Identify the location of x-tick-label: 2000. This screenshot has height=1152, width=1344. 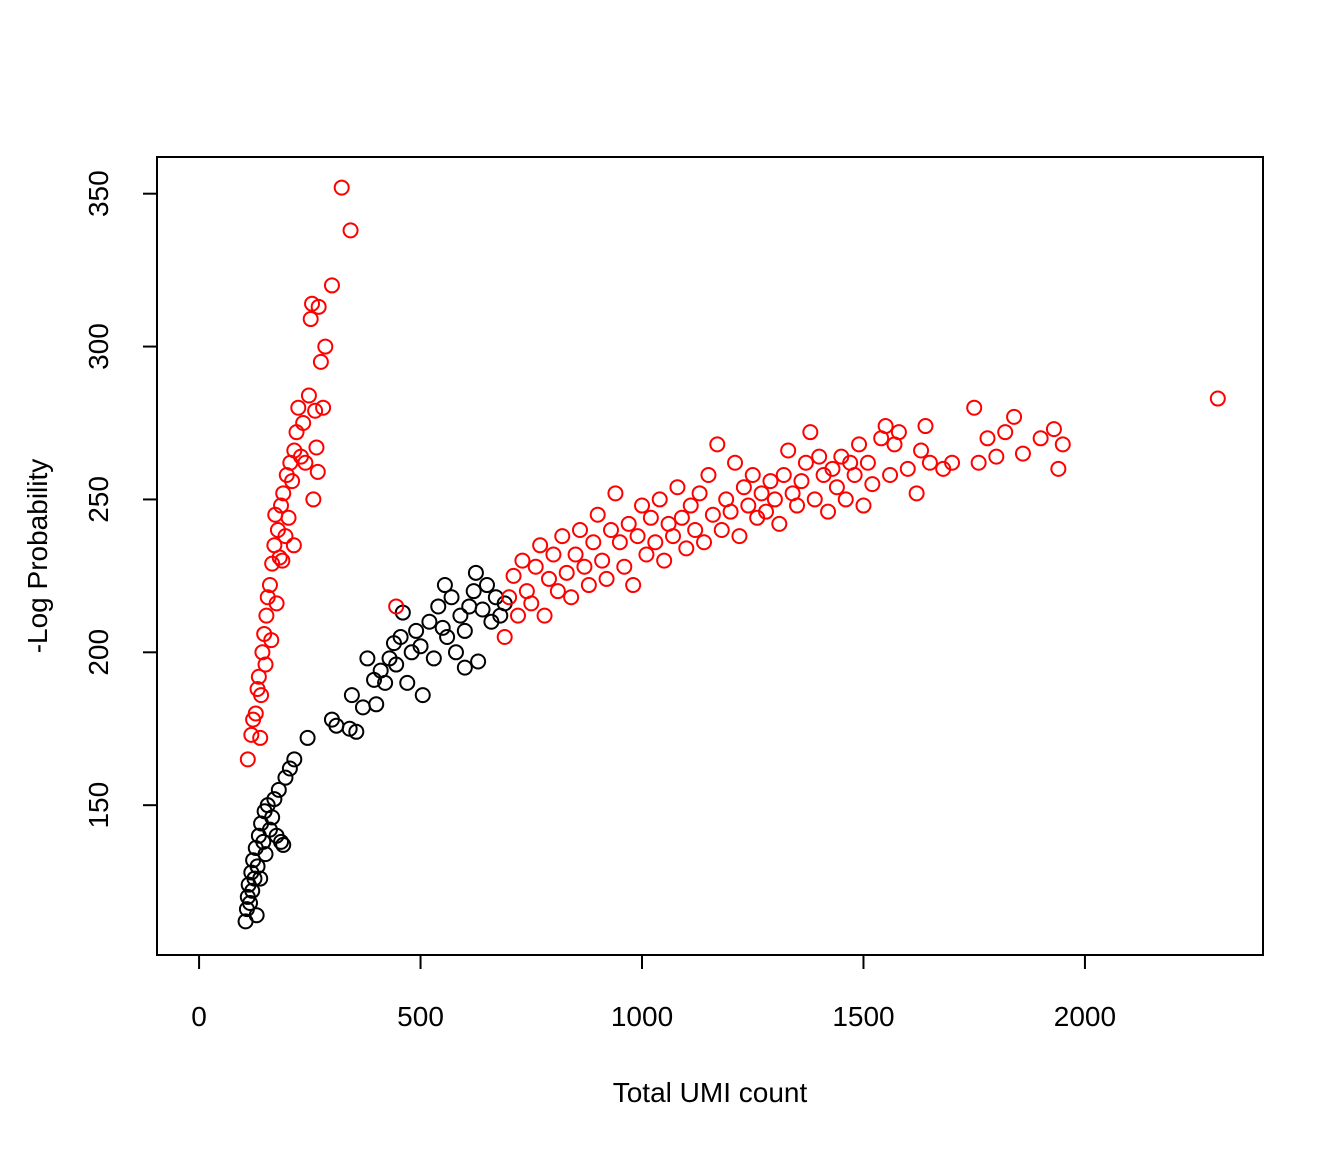
(1085, 1016).